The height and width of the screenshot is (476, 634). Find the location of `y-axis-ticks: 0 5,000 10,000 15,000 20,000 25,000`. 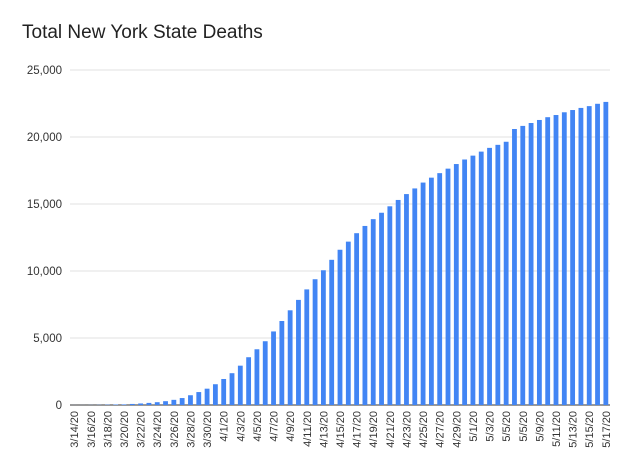

y-axis-ticks: 0 5,000 10,000 15,000 20,000 25,000 is located at coordinates (44, 238).